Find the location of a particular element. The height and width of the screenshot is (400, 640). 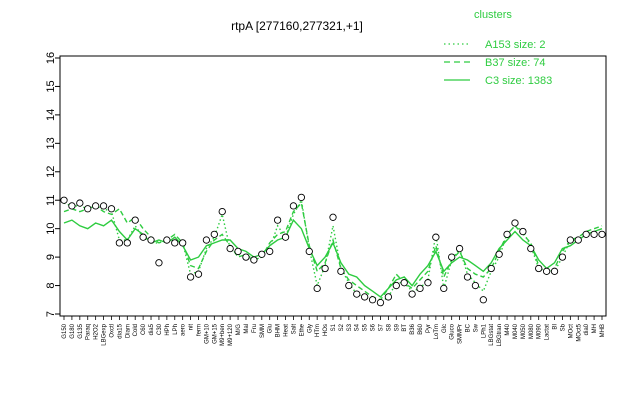

x-tick-label: G135 is located at coordinates (81, 330).